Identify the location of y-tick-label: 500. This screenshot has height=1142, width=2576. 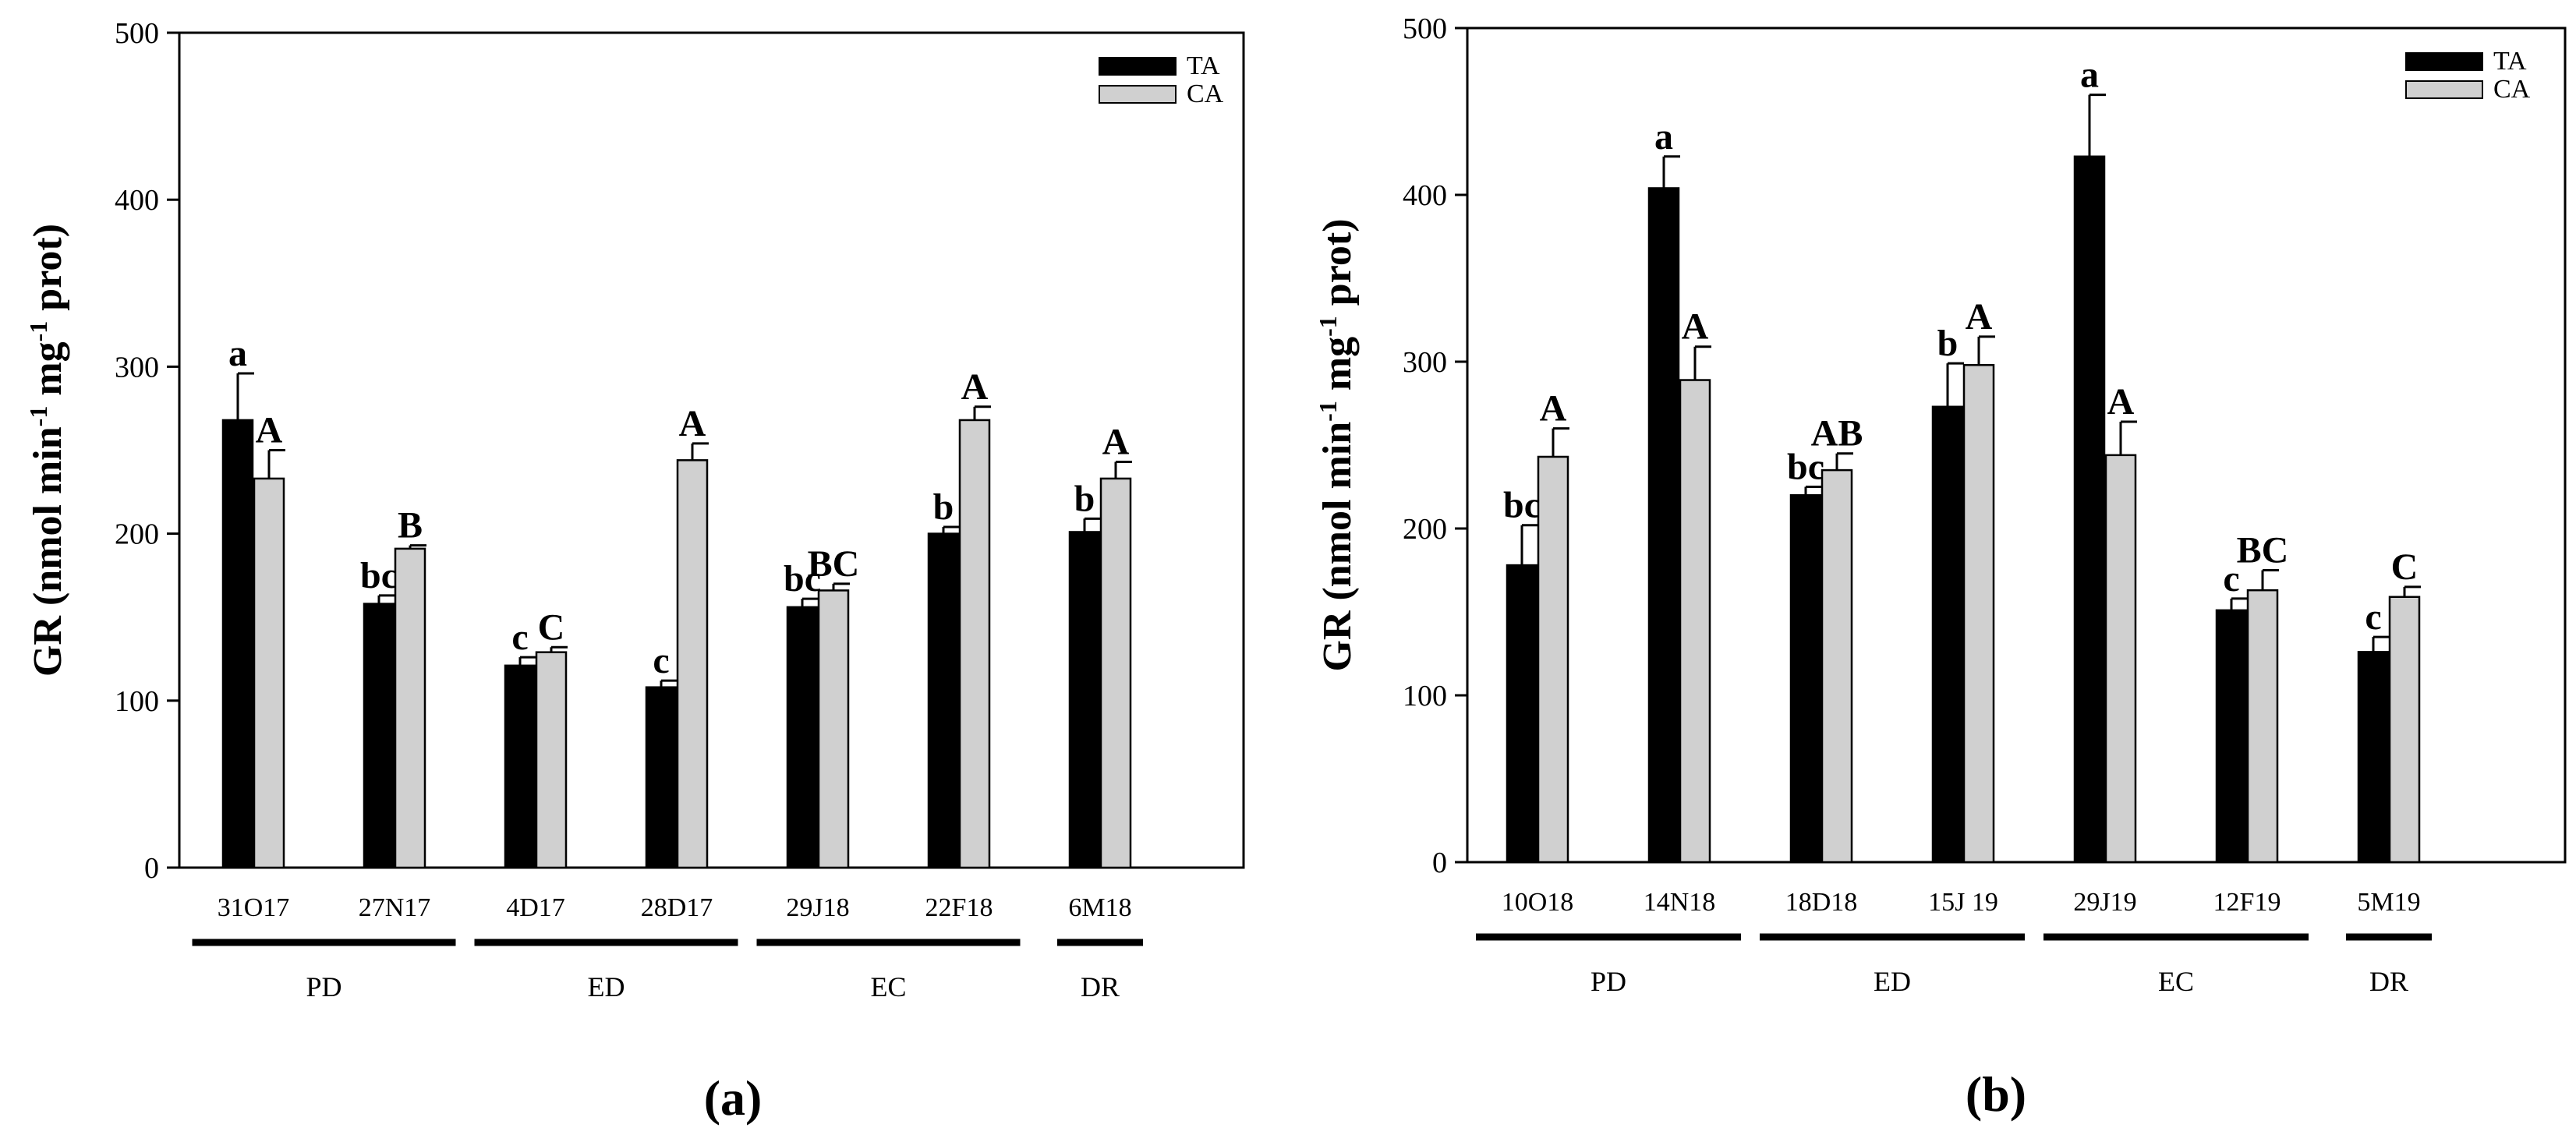
(1425, 28).